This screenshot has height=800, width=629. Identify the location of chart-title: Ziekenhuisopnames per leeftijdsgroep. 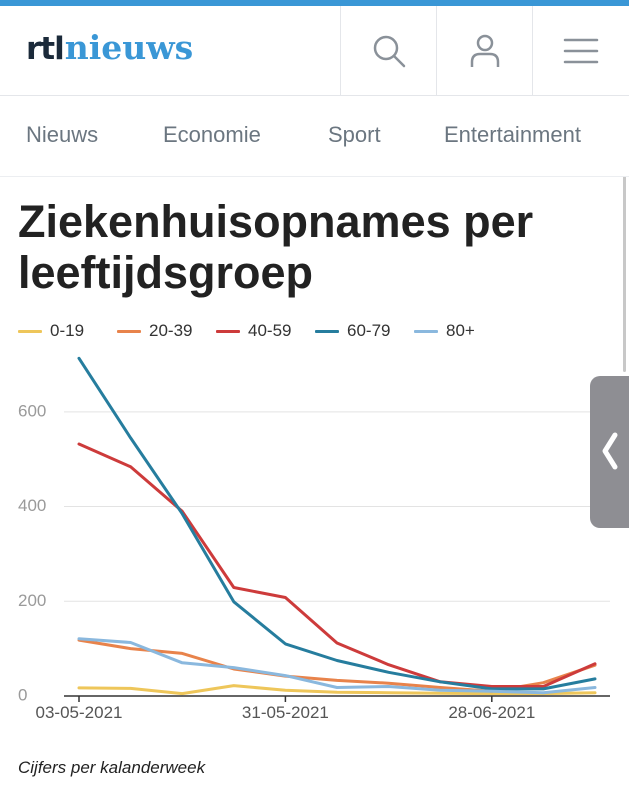
(276, 247).